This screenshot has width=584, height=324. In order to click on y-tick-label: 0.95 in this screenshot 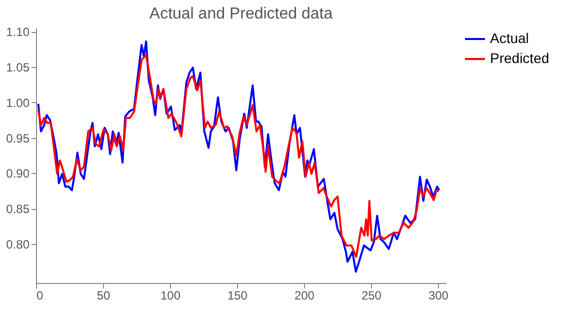, I will do `click(18, 138)`.